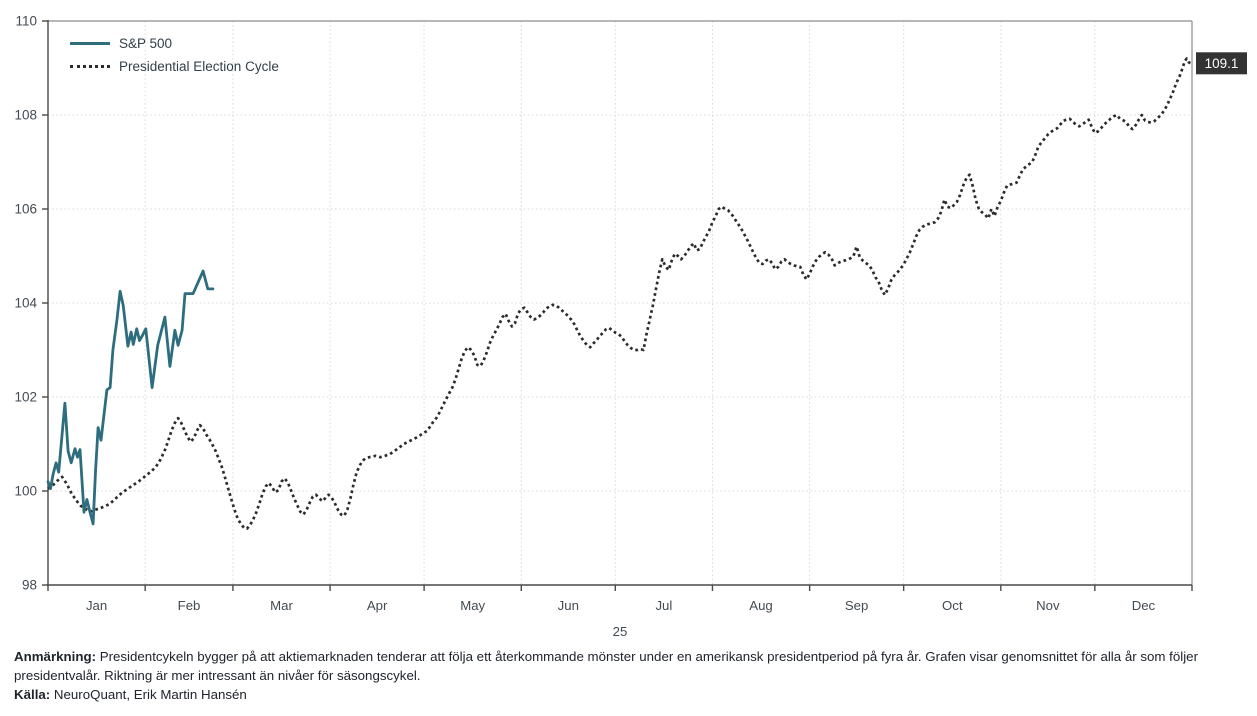 This screenshot has width=1257, height=716. What do you see at coordinates (32, 694) in the screenshot?
I see `footer-source-label: Källa:` at bounding box center [32, 694].